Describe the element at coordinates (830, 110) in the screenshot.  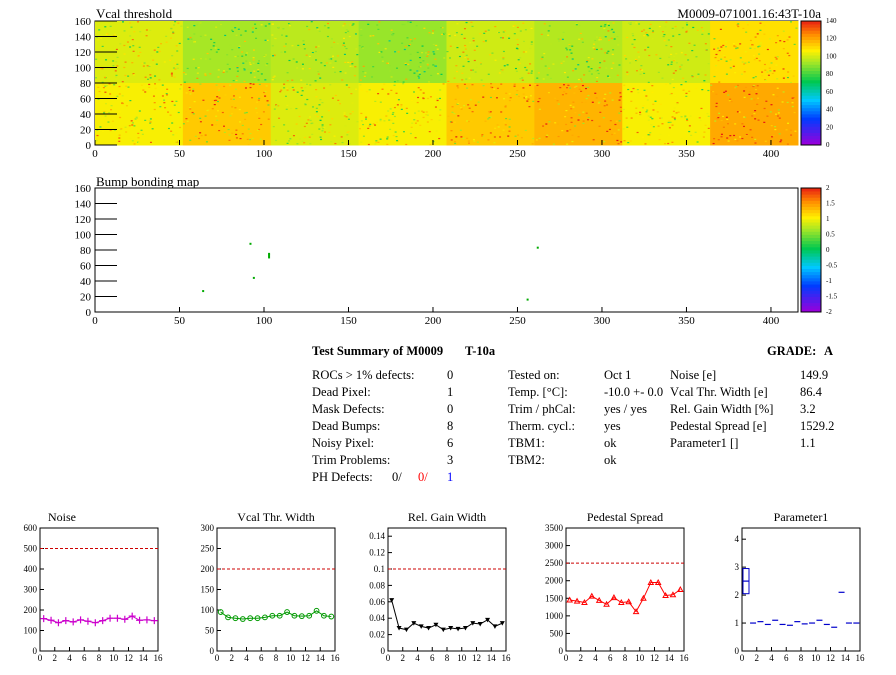
I see `palette-label: 40` at that location.